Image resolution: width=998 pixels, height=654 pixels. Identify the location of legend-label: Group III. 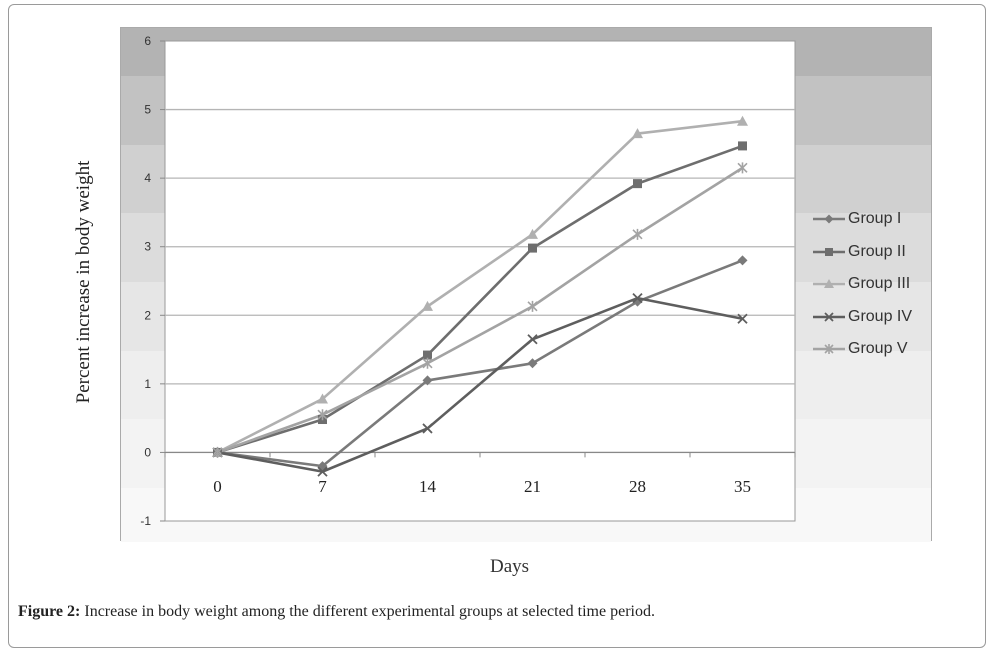
(879, 284).